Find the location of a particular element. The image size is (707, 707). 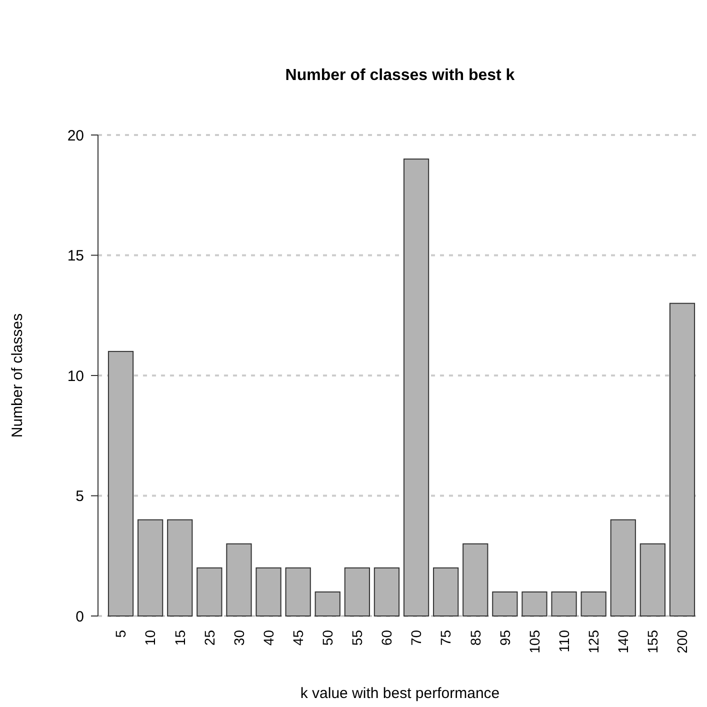

x-tick-label: 200 is located at coordinates (682, 642).